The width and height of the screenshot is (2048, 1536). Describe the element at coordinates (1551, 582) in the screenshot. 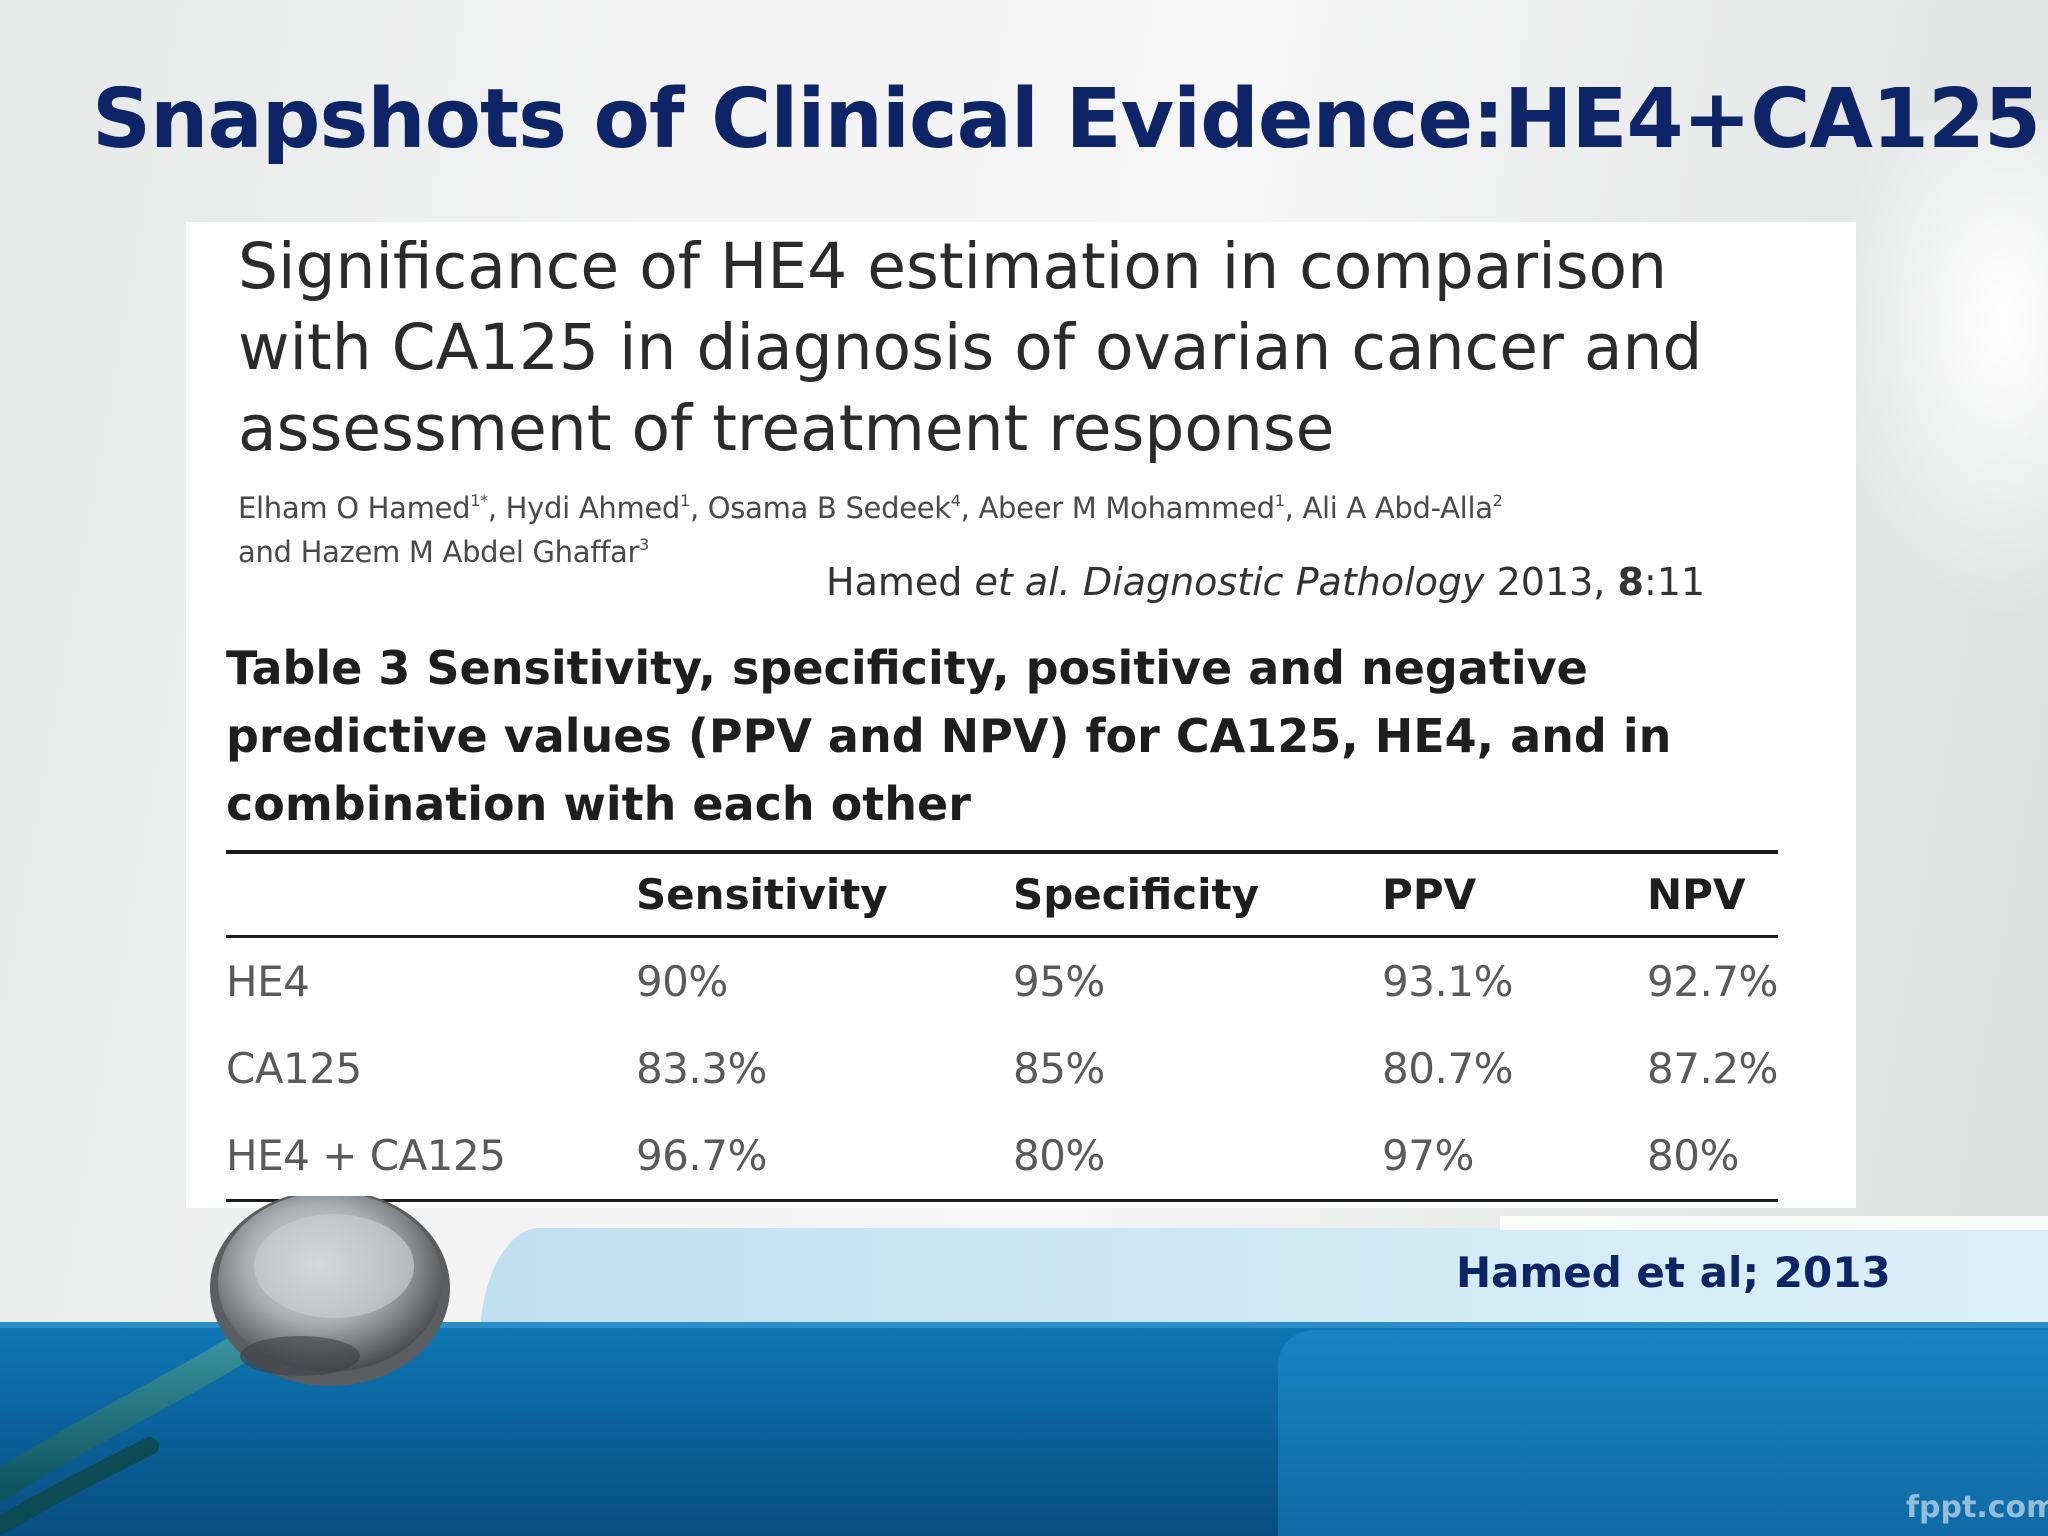

I see `citation-year: 2013,` at that location.